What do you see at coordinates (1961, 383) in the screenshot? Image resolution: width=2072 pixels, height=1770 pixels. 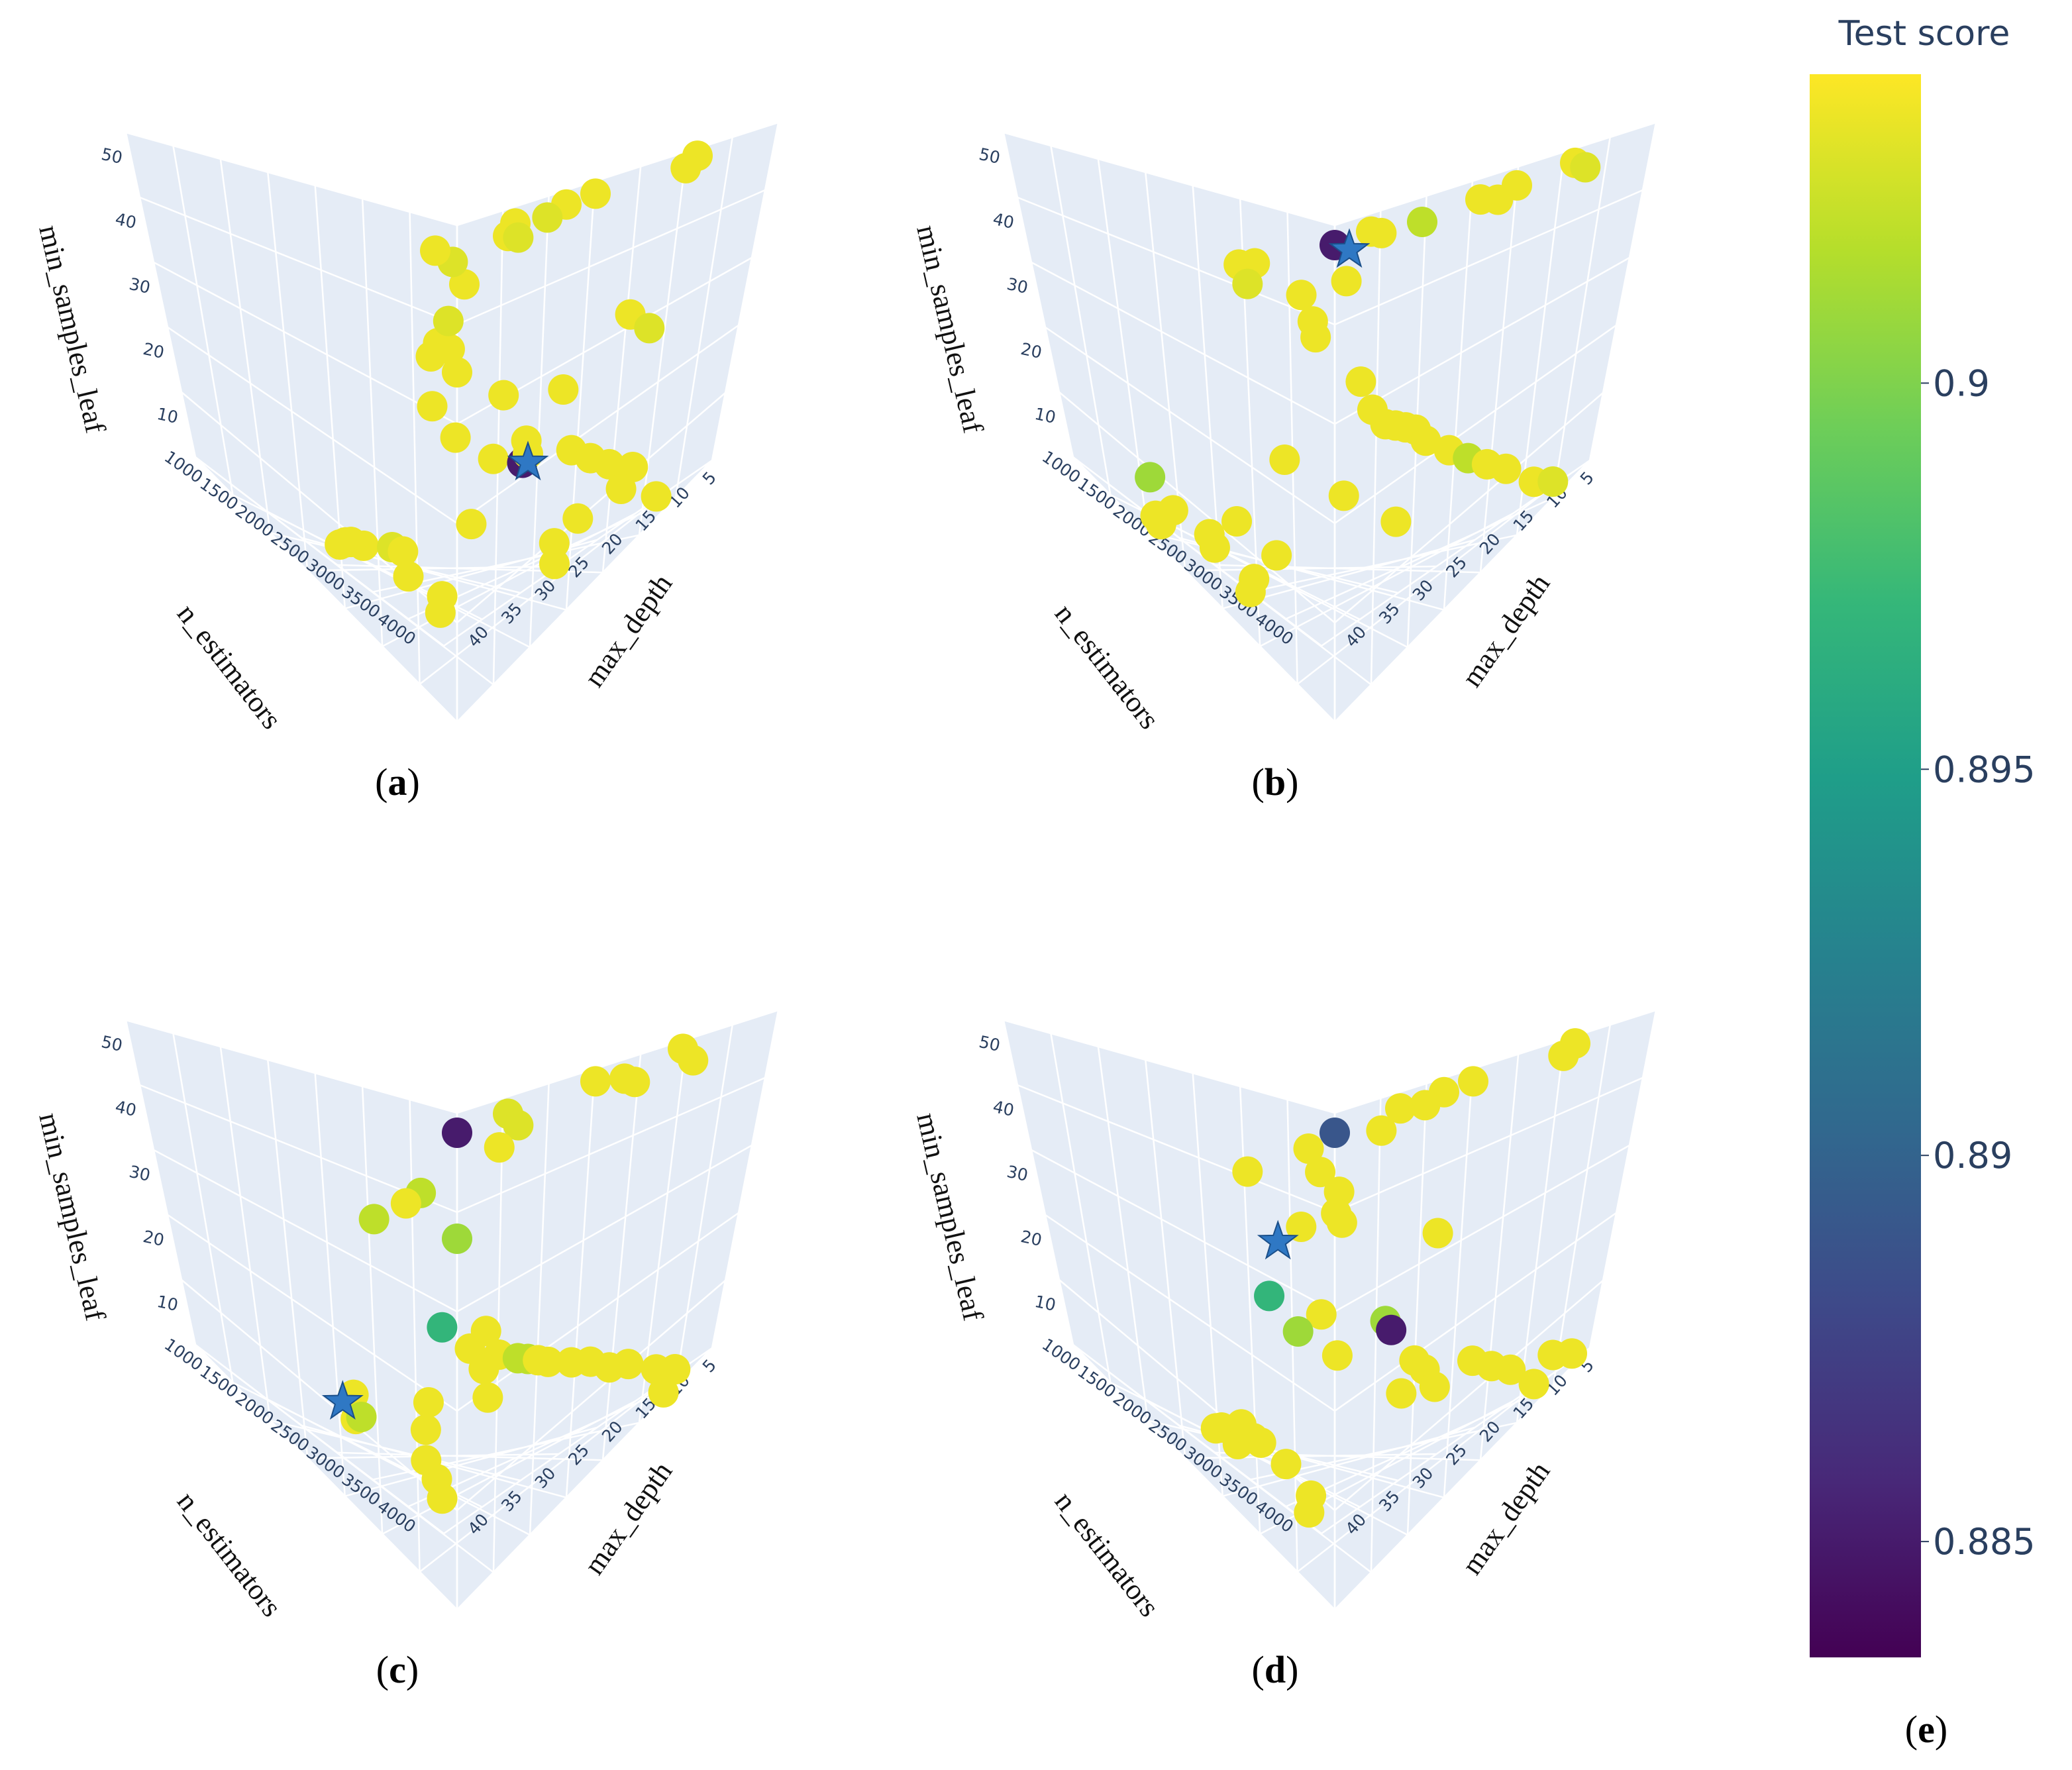 I see `colorbar-tick-label: 0.9` at bounding box center [1961, 383].